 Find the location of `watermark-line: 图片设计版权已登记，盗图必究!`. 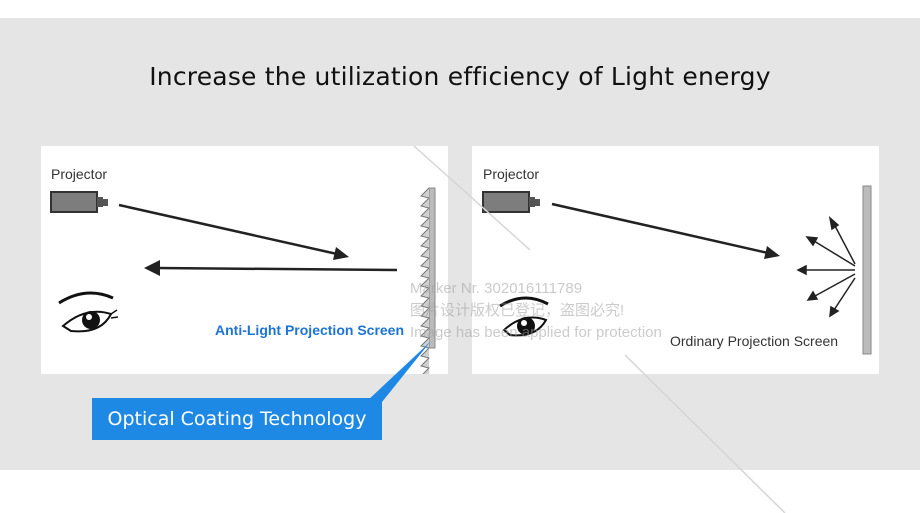

watermark-line: 图片设计版权已登记，盗图必究! is located at coordinates (536, 311).